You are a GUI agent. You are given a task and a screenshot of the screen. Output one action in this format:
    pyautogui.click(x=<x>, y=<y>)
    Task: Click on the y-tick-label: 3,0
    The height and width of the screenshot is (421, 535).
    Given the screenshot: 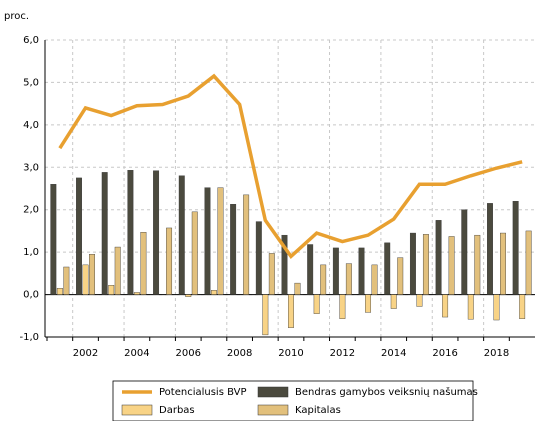 What is the action you would take?
    pyautogui.click(x=31, y=167)
    